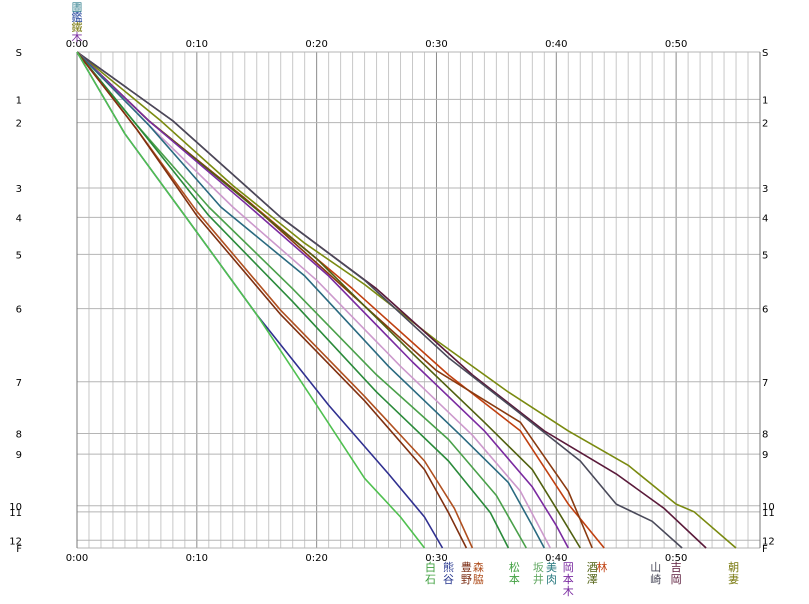 Image resolution: width=809 pixels, height=604 pixels. I want to click on x-tick-label-bottom: 0:50, so click(676, 558).